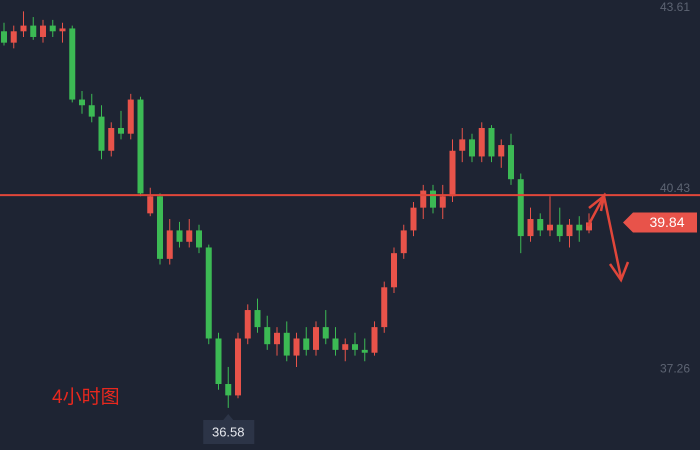 This screenshot has height=450, width=700. I want to click on price-label: 39.84, so click(666, 222).